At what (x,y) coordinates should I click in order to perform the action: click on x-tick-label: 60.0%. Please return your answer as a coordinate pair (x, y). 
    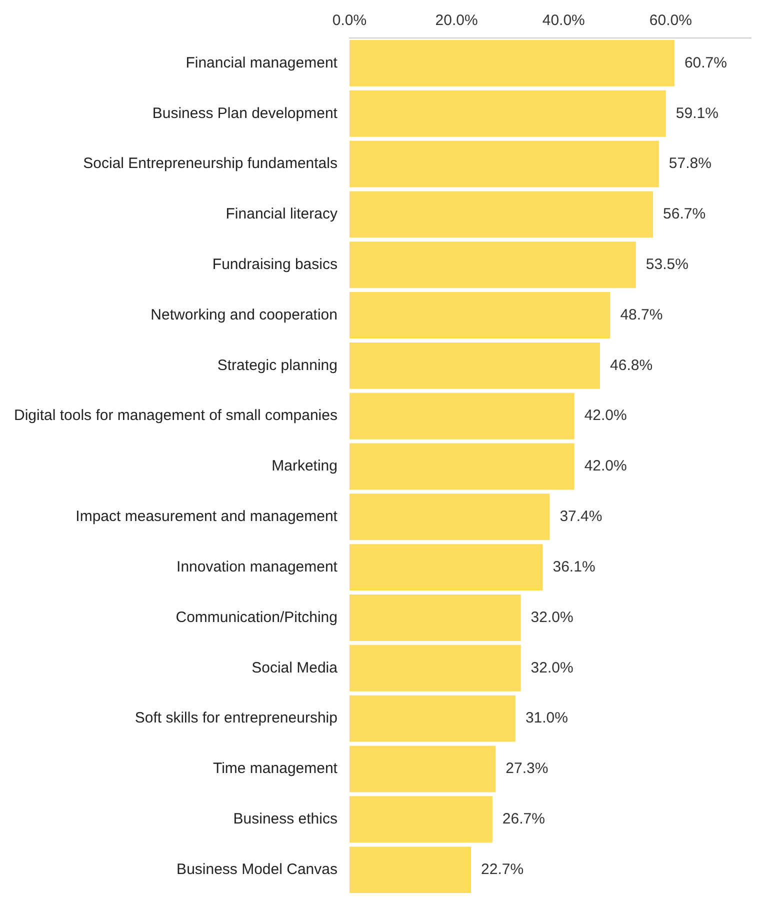
    Looking at the image, I should click on (670, 21).